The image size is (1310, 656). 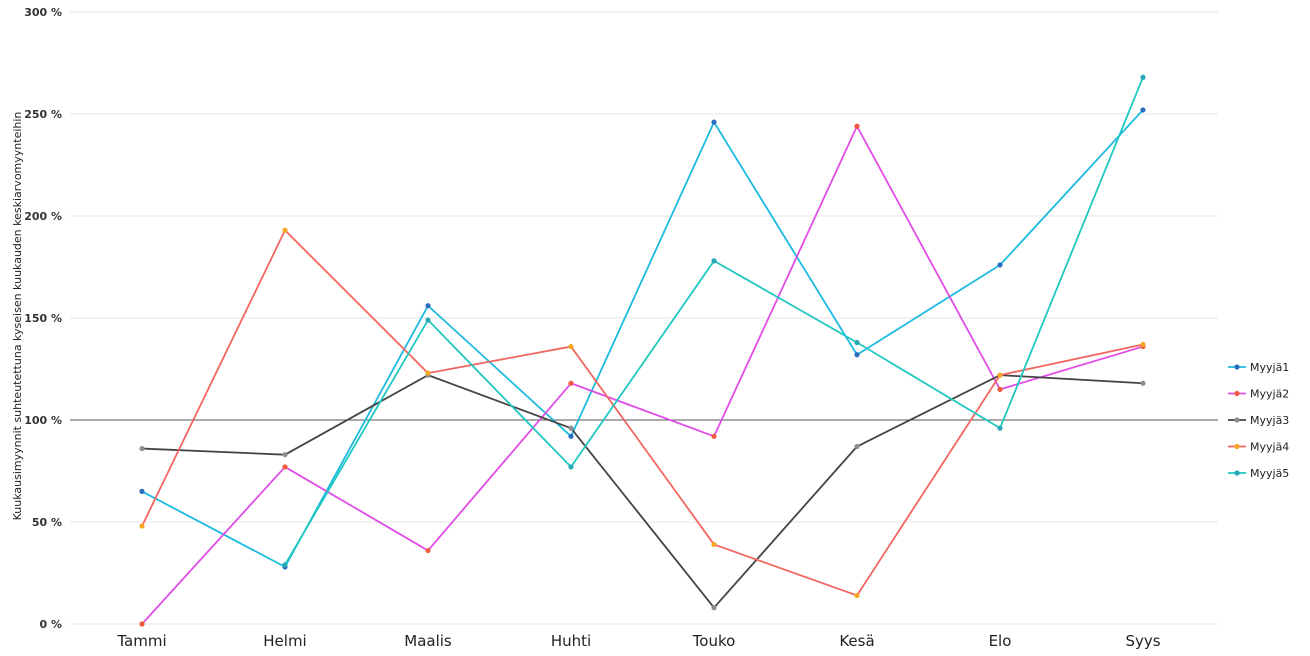 I want to click on y-tick-label: 0 %, so click(x=50, y=624).